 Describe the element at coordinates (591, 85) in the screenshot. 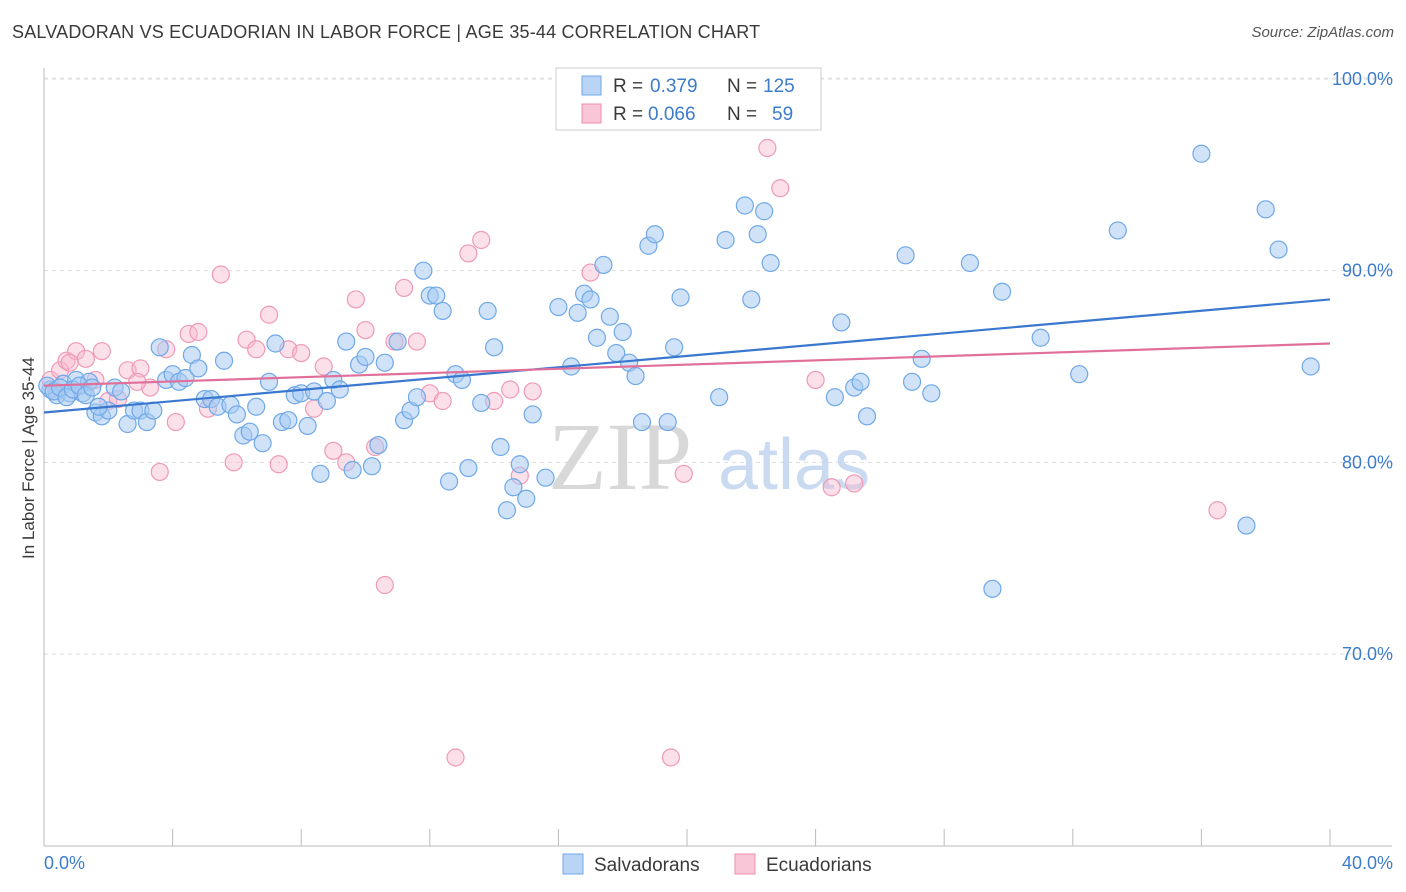

I see `legend-swatch-salvadorans` at that location.